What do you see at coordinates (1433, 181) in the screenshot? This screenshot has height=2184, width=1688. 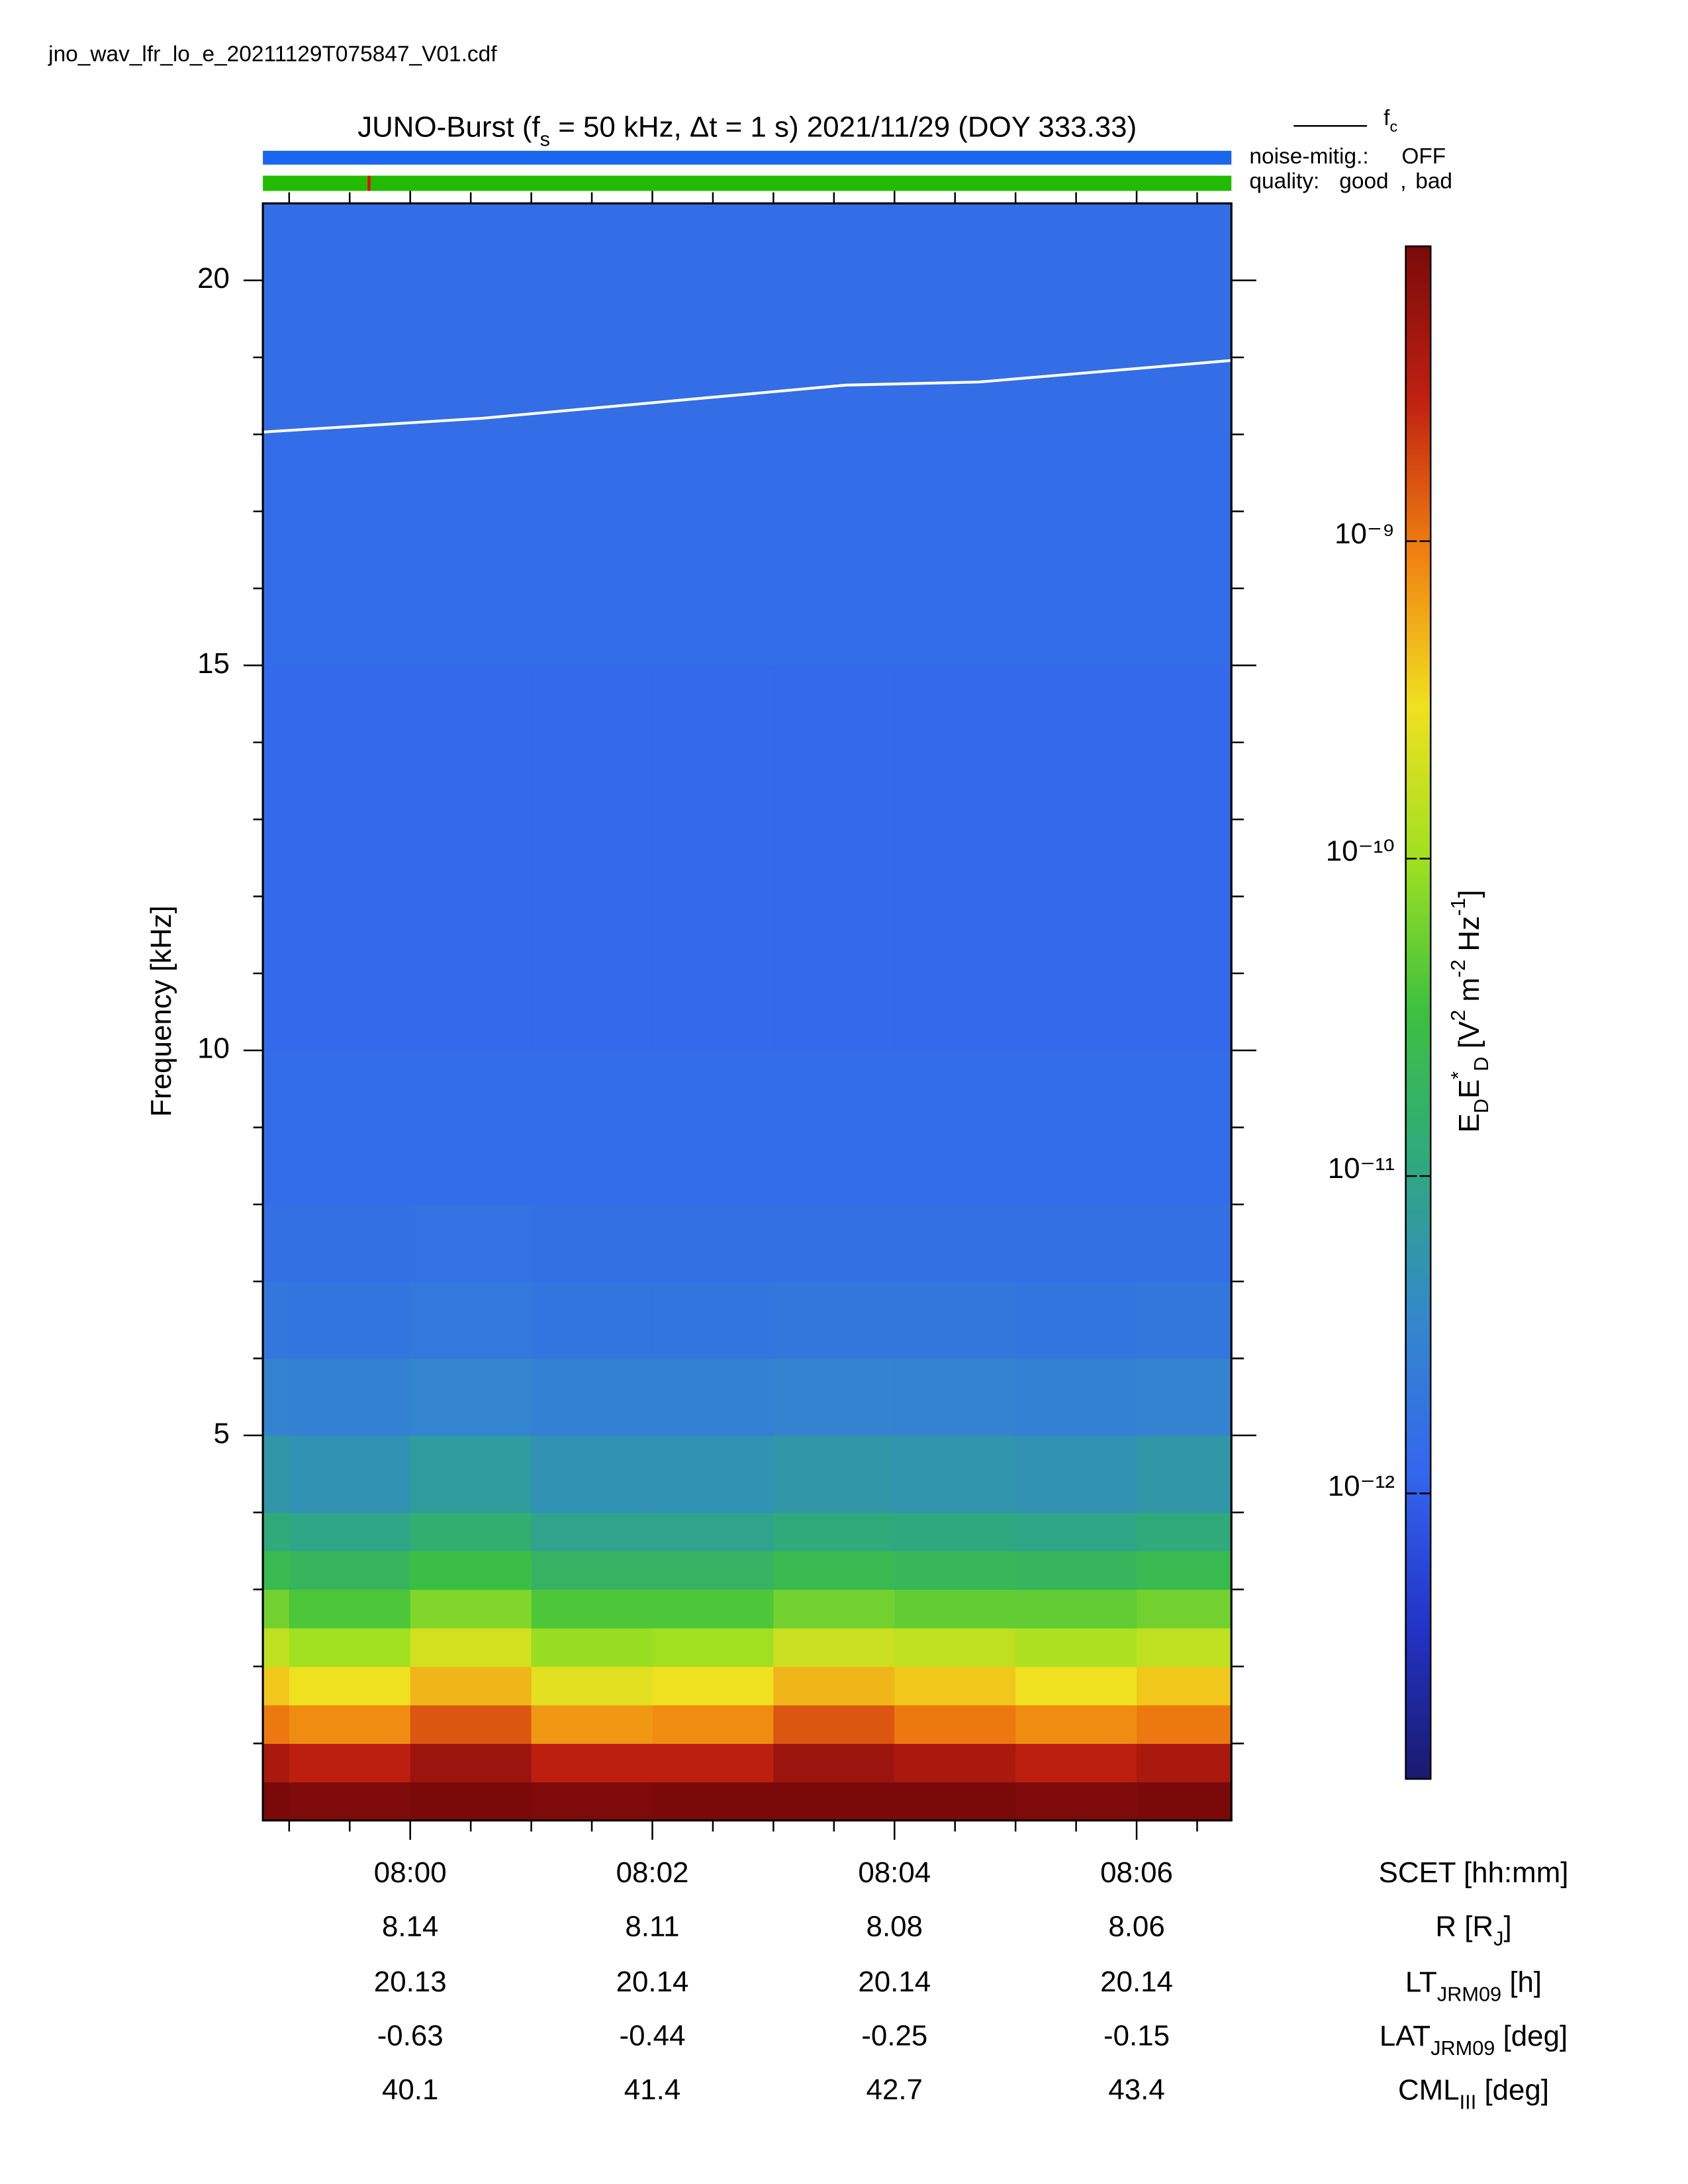 I see `quality-bad: bad` at bounding box center [1433, 181].